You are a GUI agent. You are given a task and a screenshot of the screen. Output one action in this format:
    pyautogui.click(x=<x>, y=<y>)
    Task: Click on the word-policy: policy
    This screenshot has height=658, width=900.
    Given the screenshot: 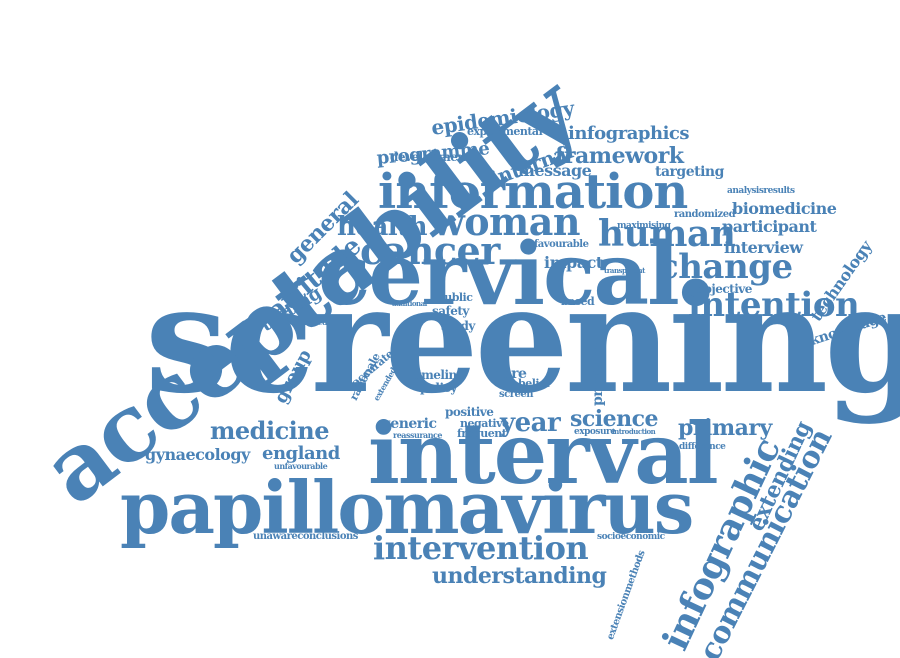 What is the action you would take?
    pyautogui.click(x=438, y=388)
    